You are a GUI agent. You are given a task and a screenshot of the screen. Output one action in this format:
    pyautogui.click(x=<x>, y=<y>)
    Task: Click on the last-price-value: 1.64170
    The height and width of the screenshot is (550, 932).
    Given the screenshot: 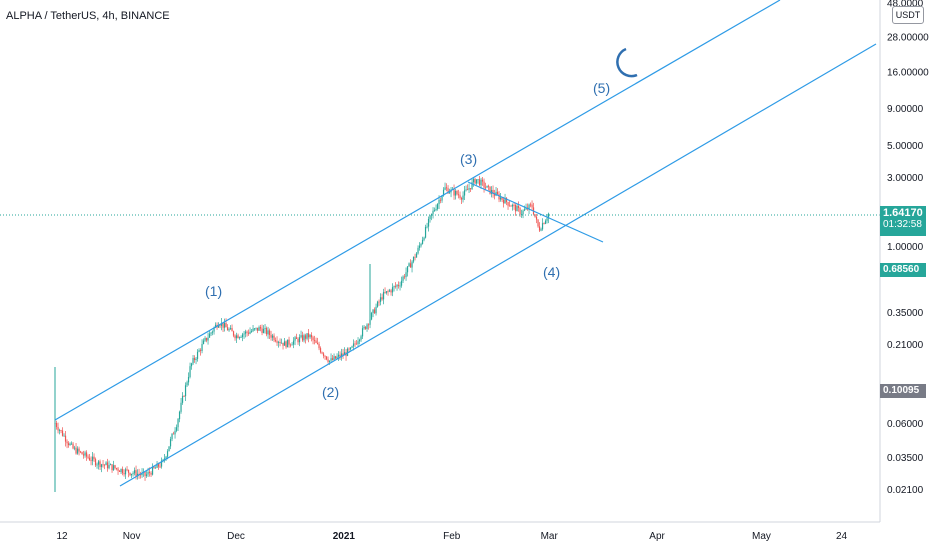 What is the action you would take?
    pyautogui.click(x=903, y=213)
    